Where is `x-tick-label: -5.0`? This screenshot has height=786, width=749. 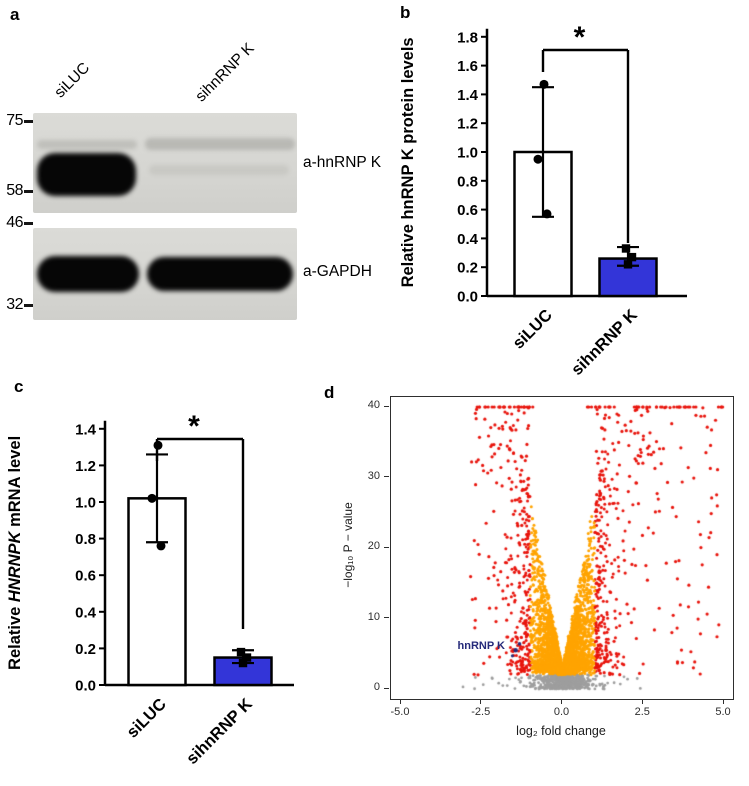
x-tick-label: -5.0 is located at coordinates (400, 712).